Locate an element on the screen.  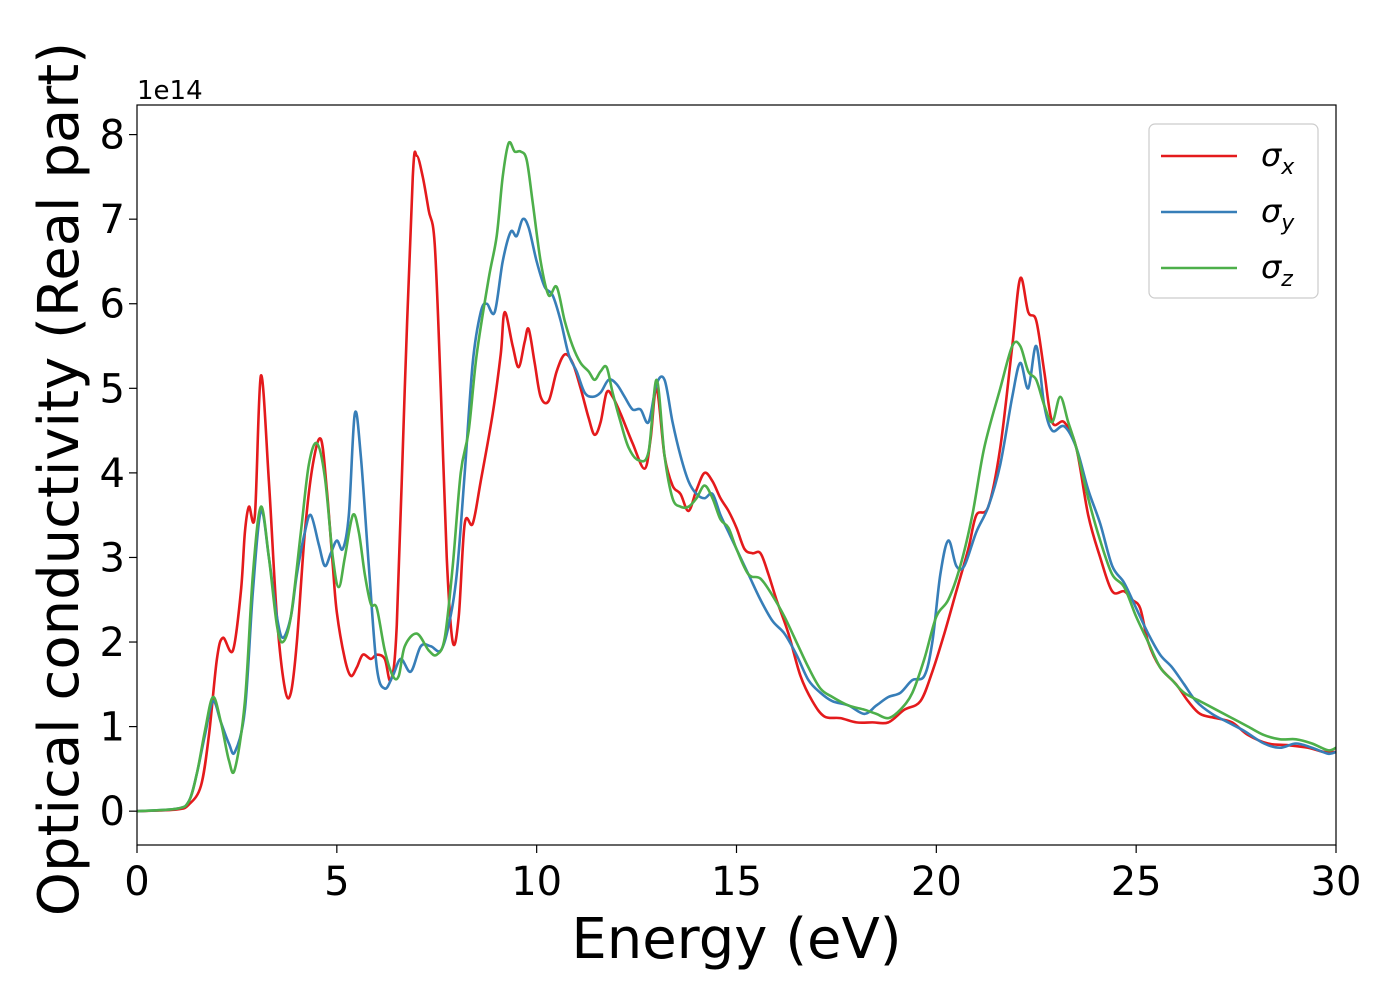
y-offset-label: 1e14 is located at coordinates (170, 91).